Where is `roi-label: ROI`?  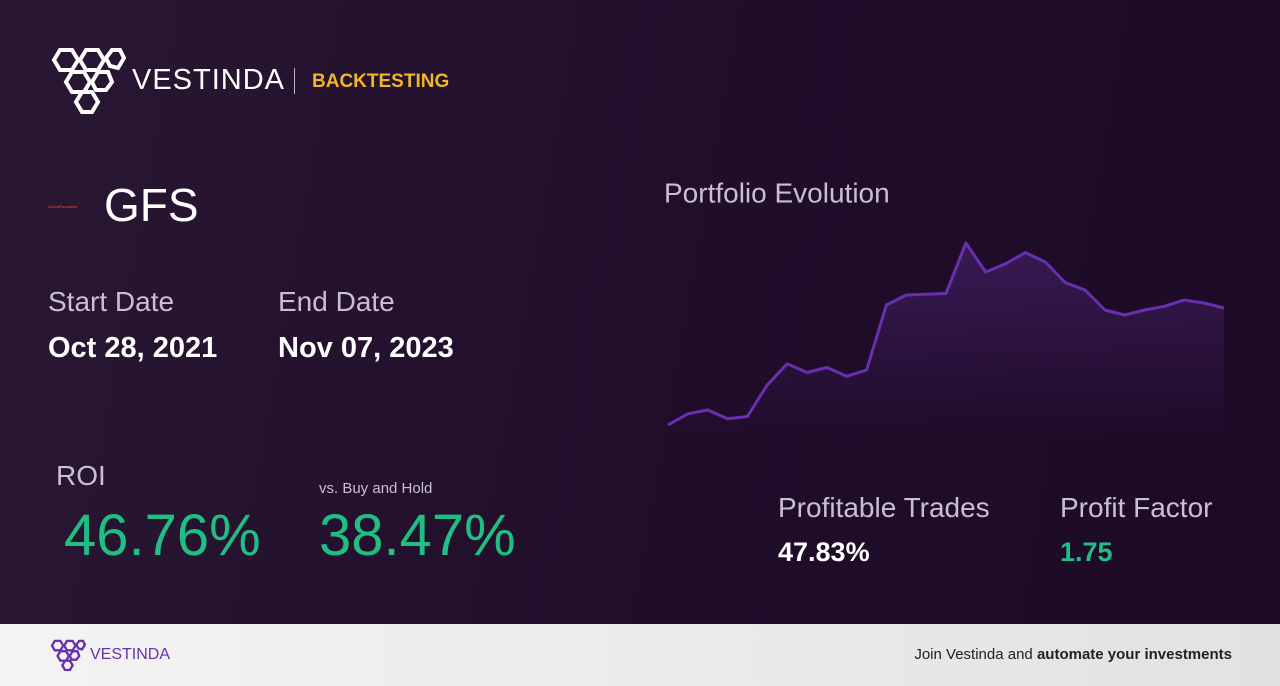
roi-label: ROI is located at coordinates (81, 475).